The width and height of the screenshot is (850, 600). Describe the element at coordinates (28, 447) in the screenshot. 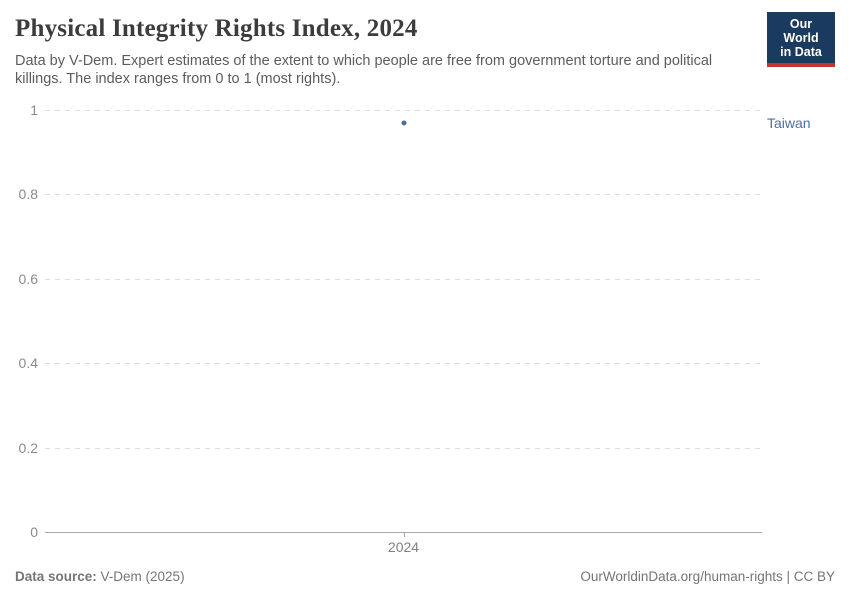

I see `y-tick-label: 0.2` at that location.